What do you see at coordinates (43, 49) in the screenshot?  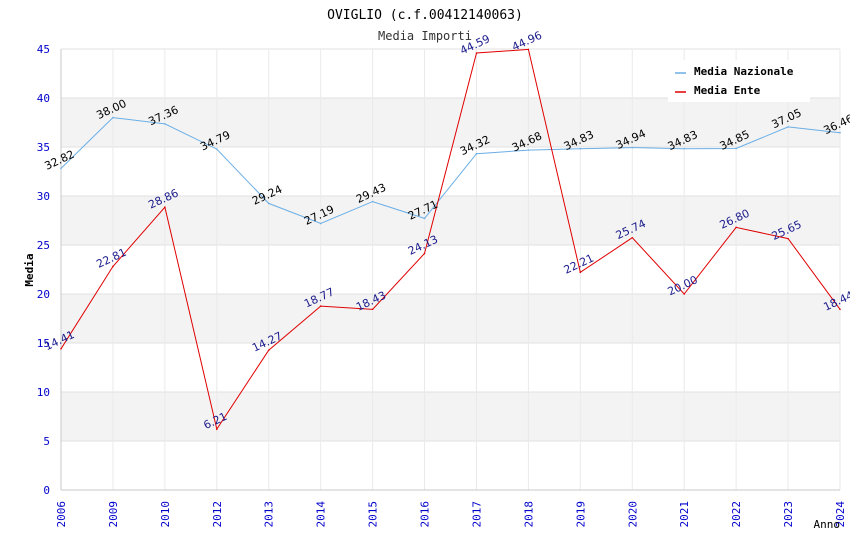 I see `y-tick-label: 45` at bounding box center [43, 49].